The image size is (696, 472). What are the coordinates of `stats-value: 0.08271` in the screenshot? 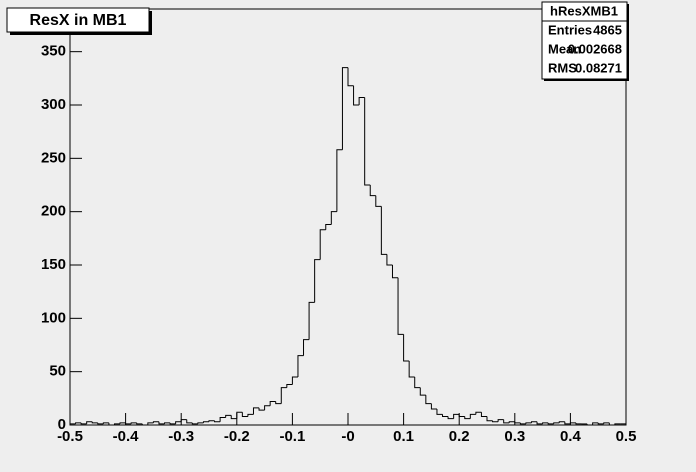 It's located at (598, 67).